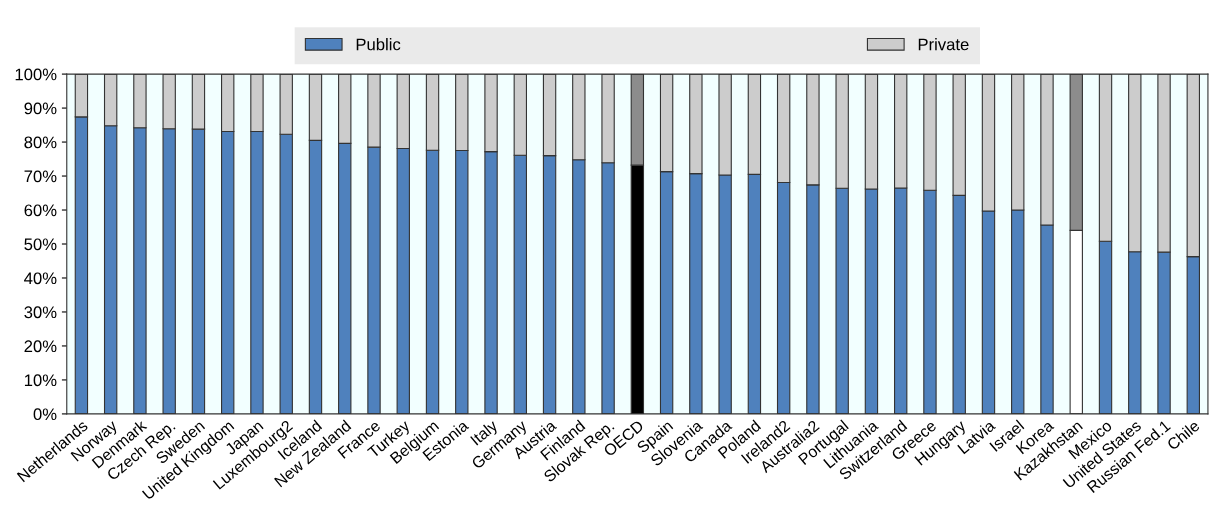  I want to click on y-tick-label: 90%, so click(40, 108).